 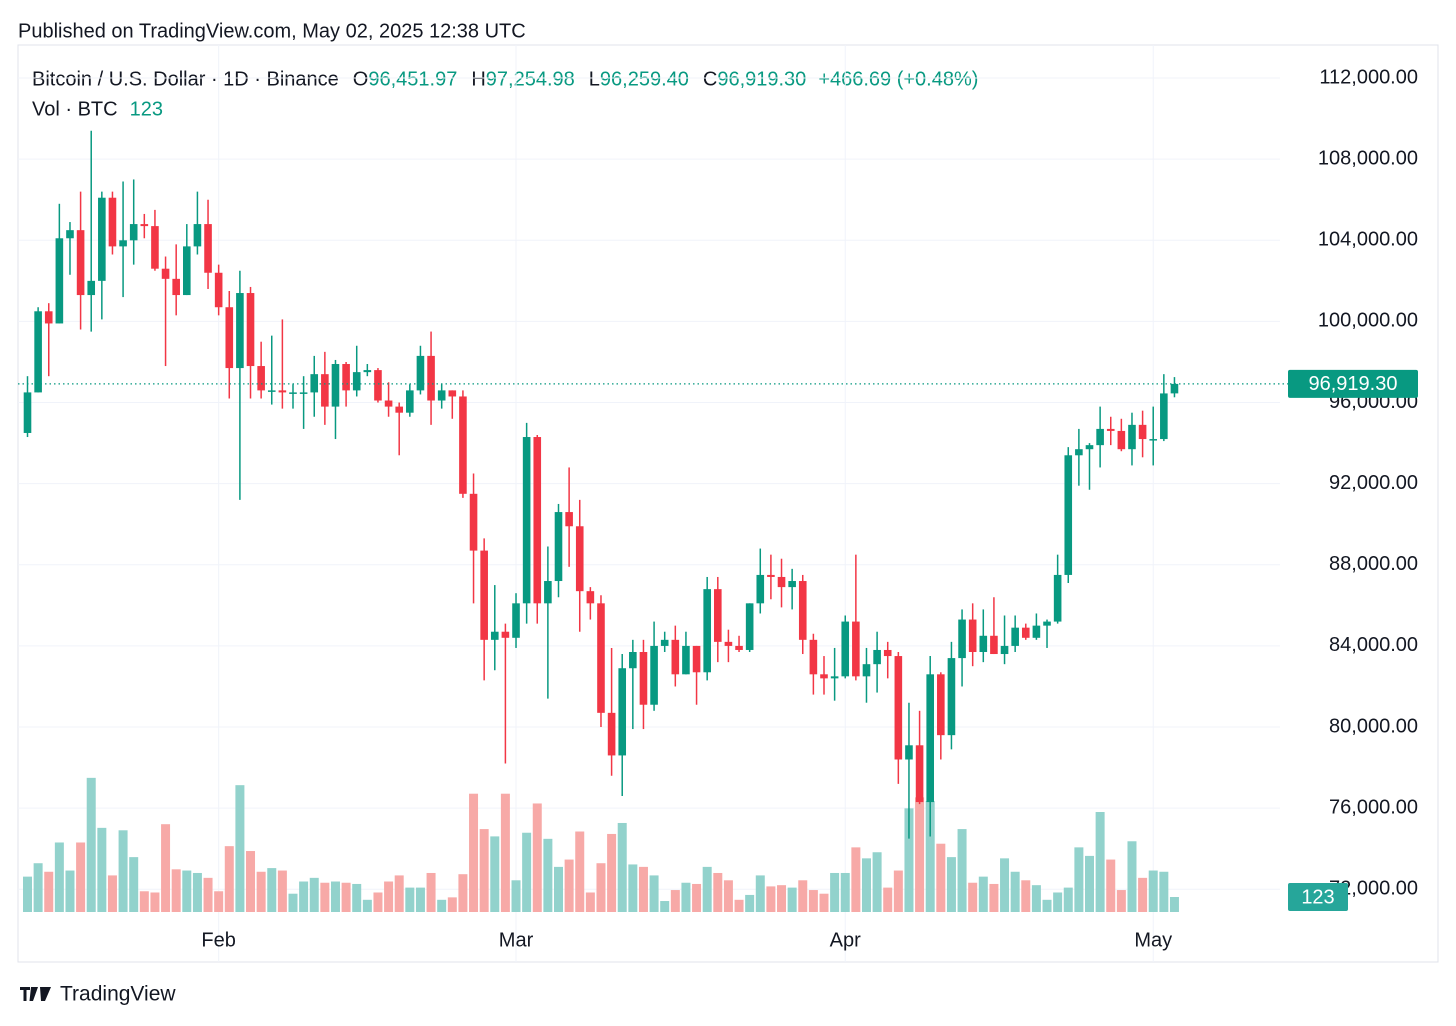 What do you see at coordinates (1368, 240) in the screenshot?
I see `y-tick-label: 104,000.00` at bounding box center [1368, 240].